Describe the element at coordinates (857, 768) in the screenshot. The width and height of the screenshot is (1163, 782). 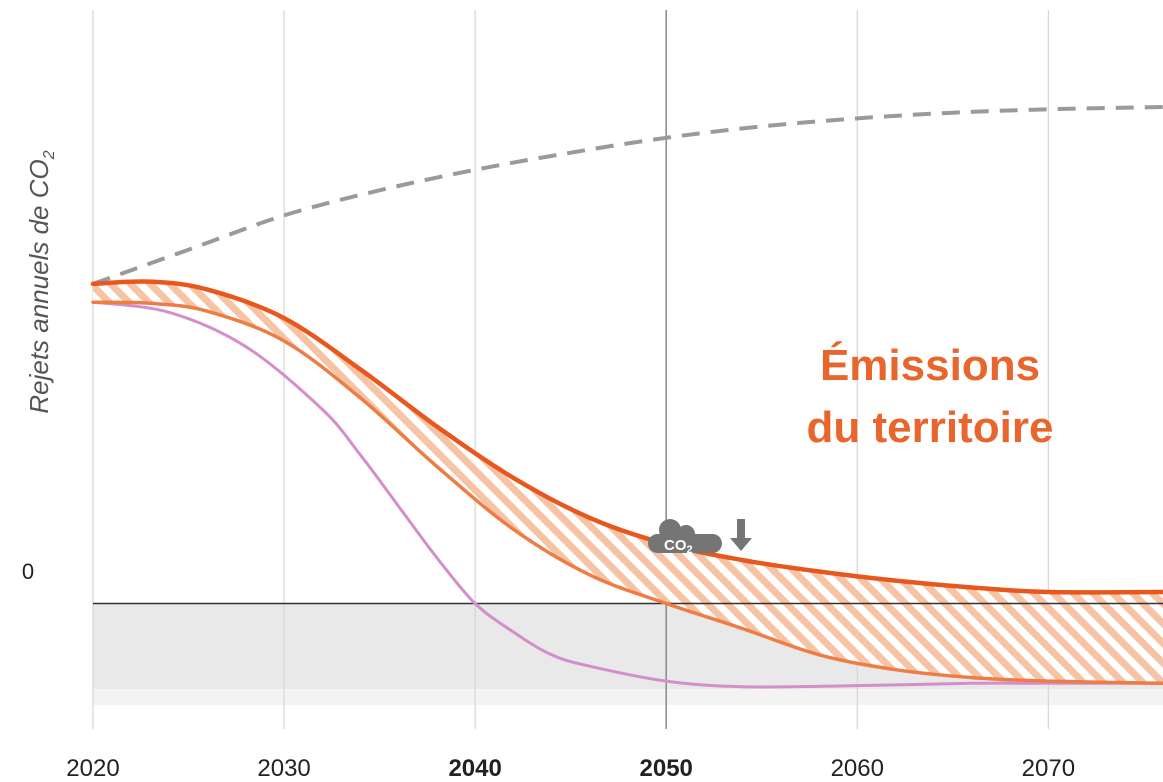
I see `x-tick-label-2060: 2060` at that location.